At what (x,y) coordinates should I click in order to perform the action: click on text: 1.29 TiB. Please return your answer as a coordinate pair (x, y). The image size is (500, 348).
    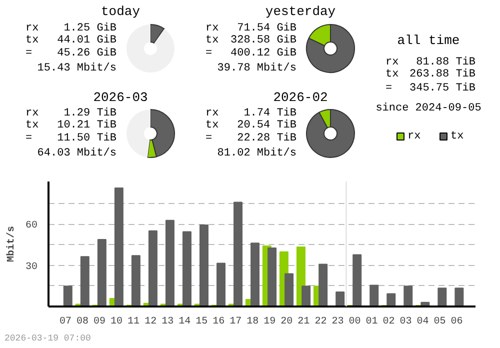
    Looking at the image, I should click on (90, 114).